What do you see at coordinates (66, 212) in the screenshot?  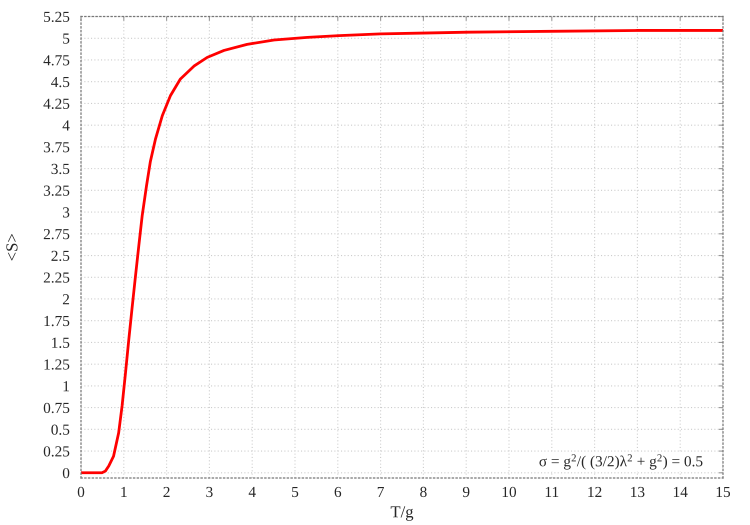 I see `y-tick-label: 3` at bounding box center [66, 212].